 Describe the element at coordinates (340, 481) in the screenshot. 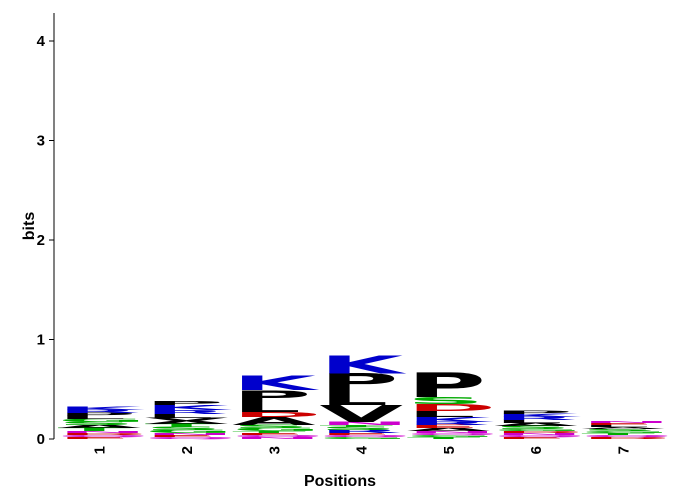

I see `x-axis-title: Positions` at that location.